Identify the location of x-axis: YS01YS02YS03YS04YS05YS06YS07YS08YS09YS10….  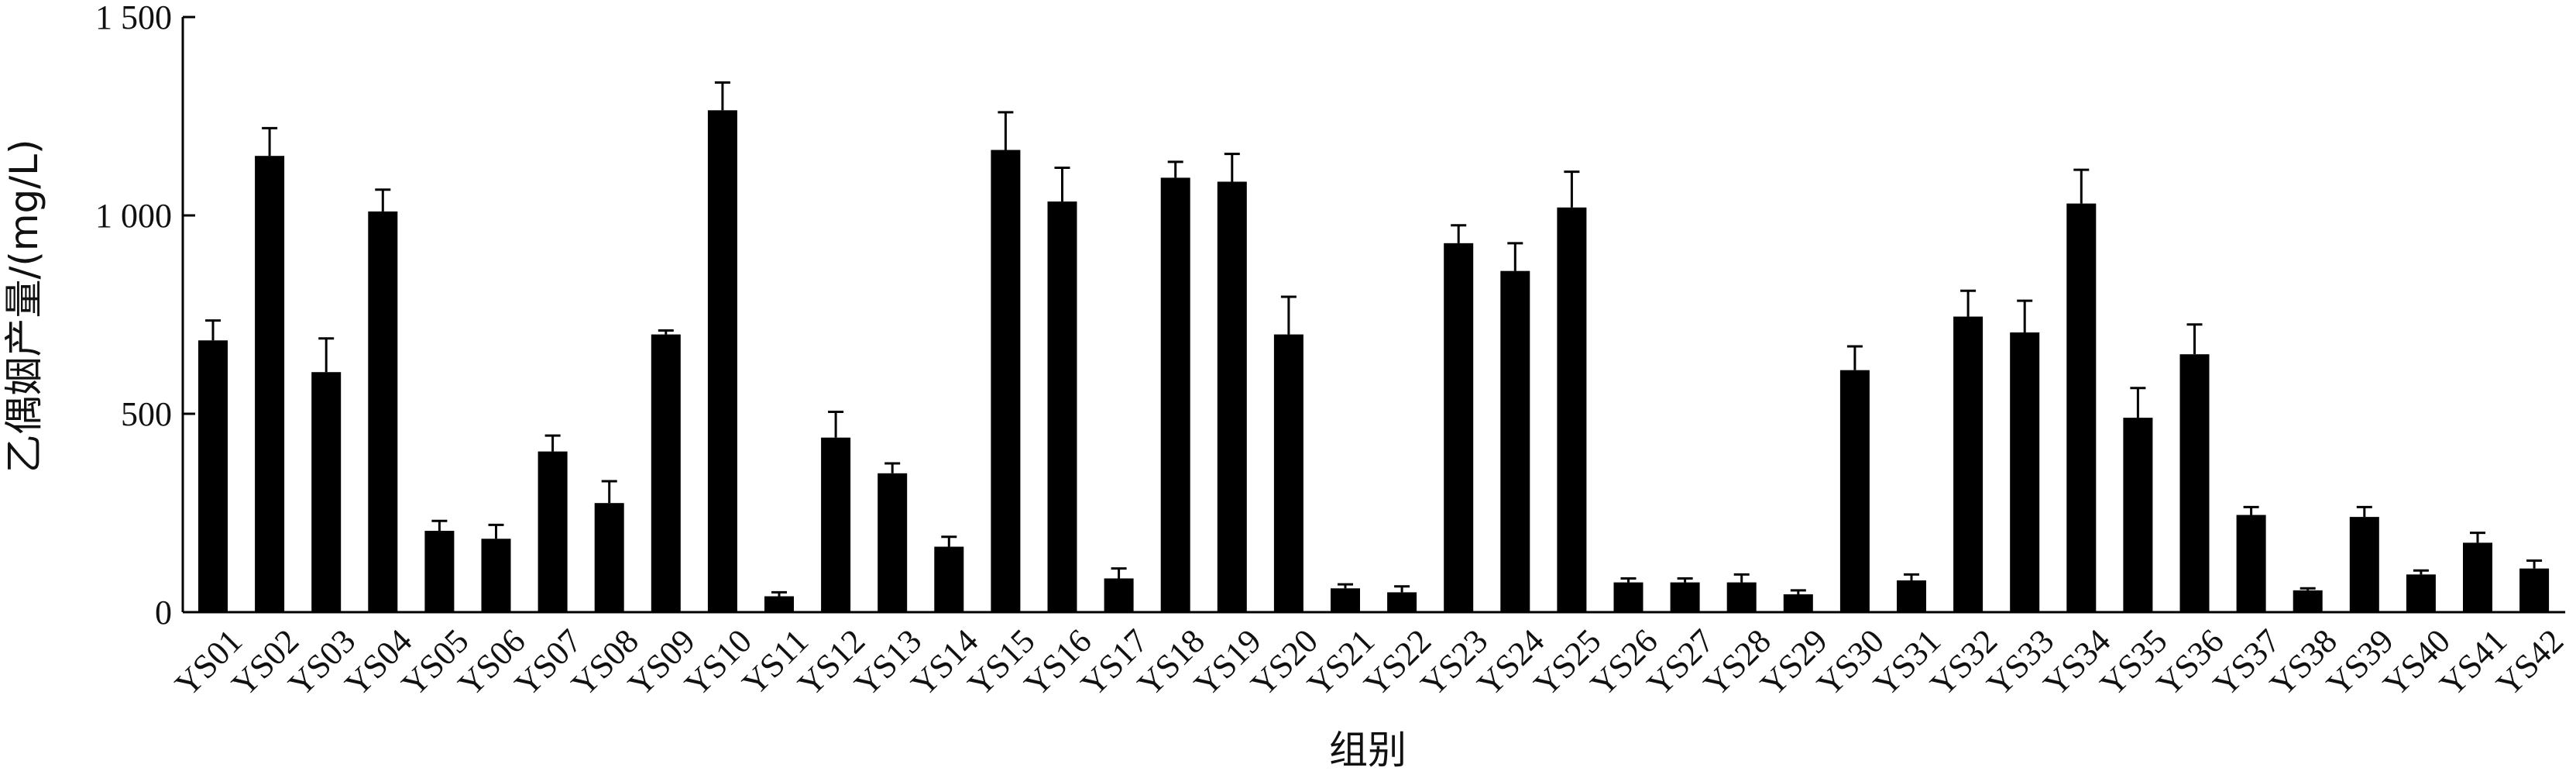
(1369, 654).